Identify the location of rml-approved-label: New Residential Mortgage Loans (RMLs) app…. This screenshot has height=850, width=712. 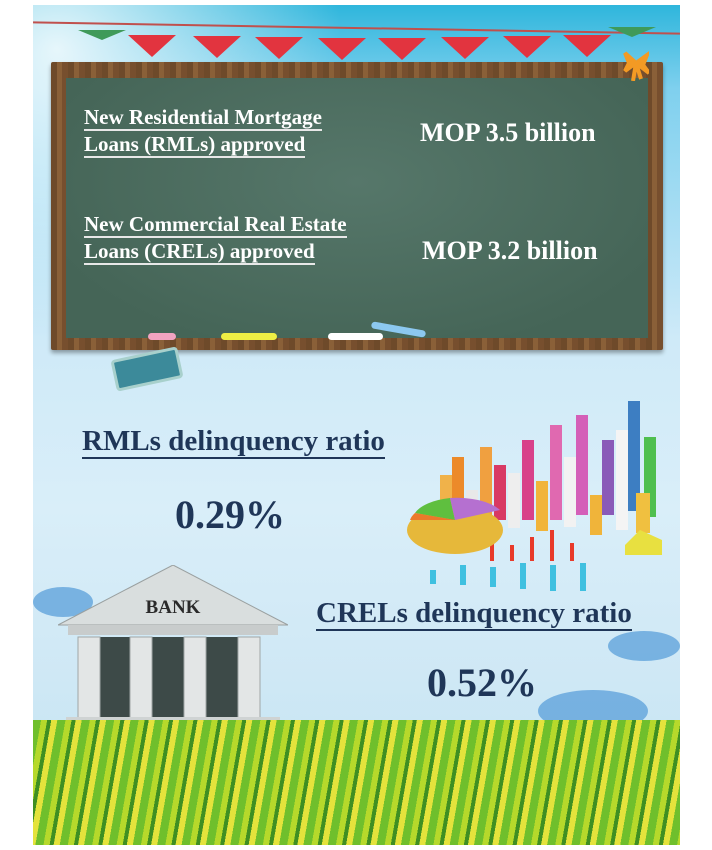
(203, 131).